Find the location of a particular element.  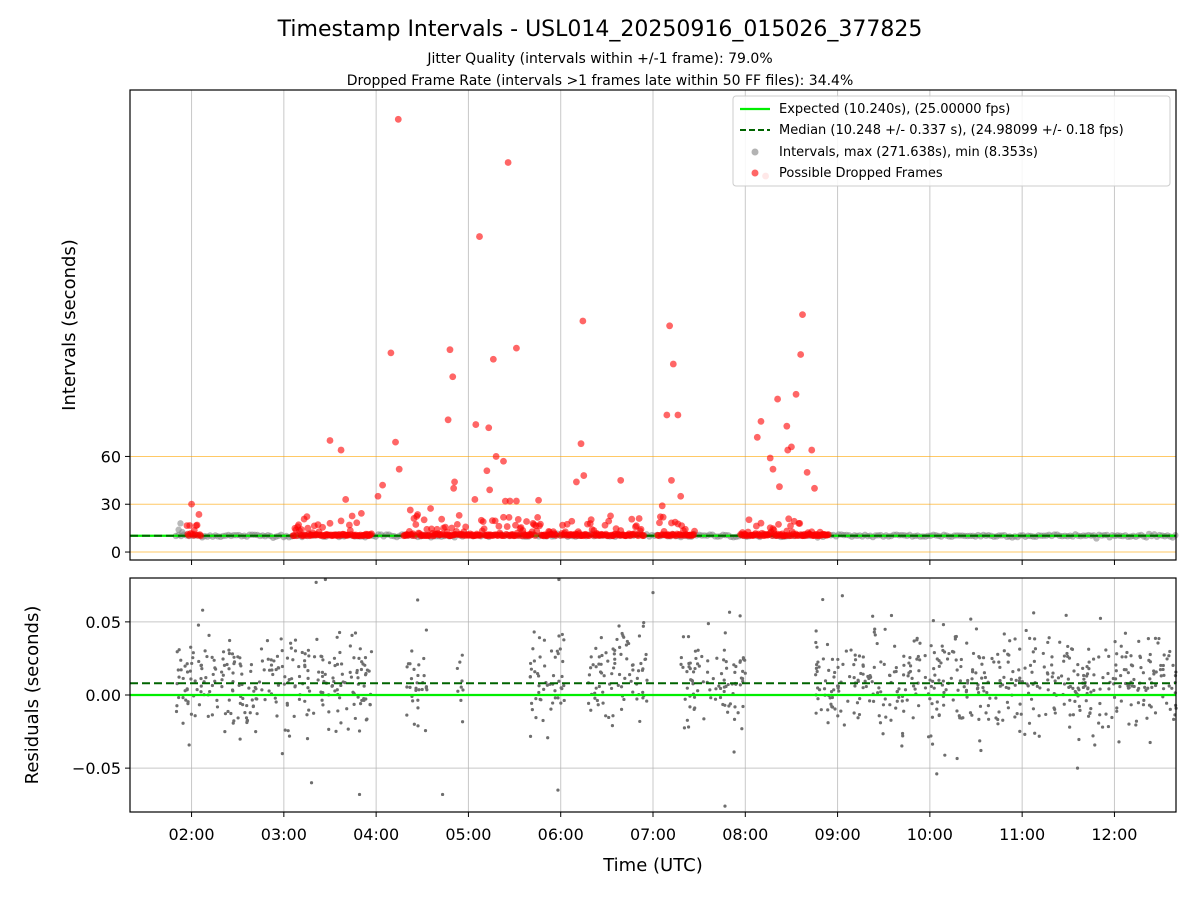

legend-intervals-swatch is located at coordinates (755, 152).